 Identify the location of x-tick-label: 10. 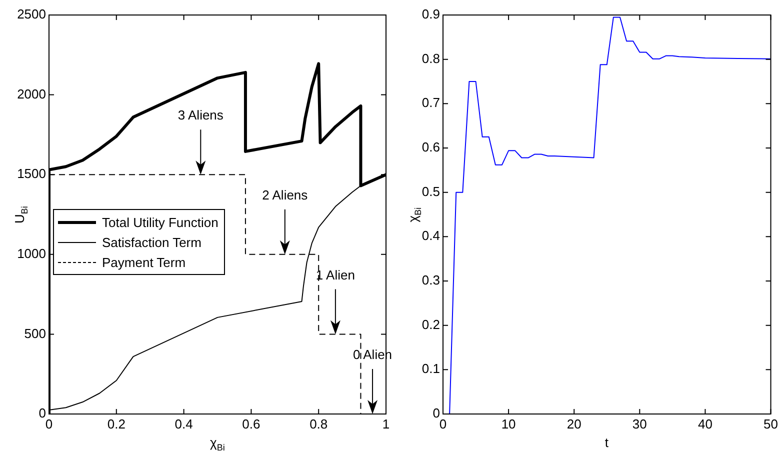
(508, 424).